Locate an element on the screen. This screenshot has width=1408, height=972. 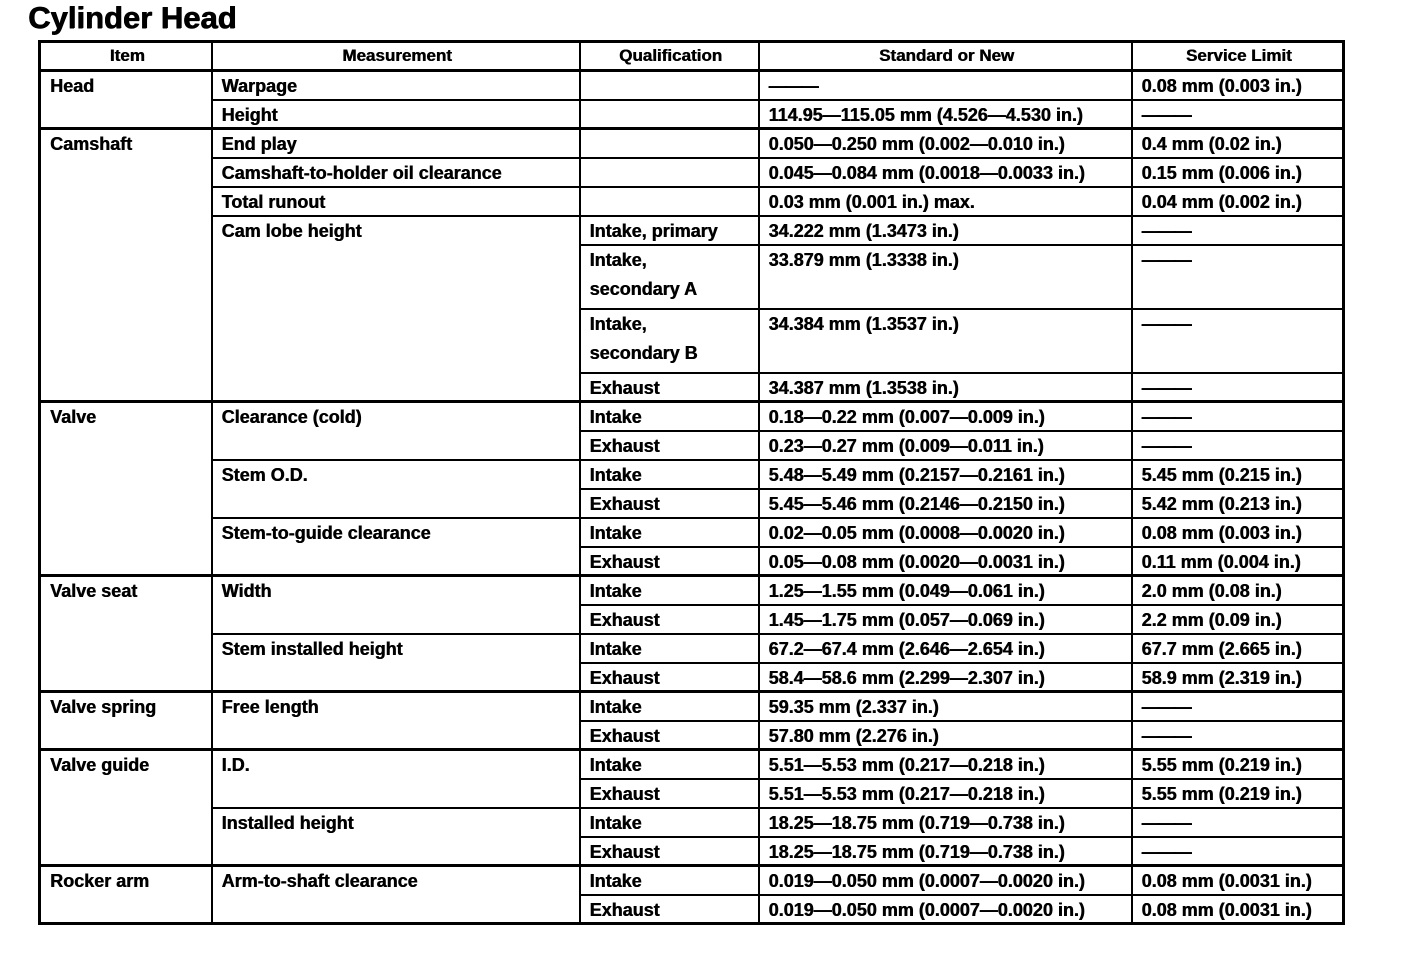
cell-service-limit: 67.7 mm (2.665 in.) is located at coordinates (1237, 648).